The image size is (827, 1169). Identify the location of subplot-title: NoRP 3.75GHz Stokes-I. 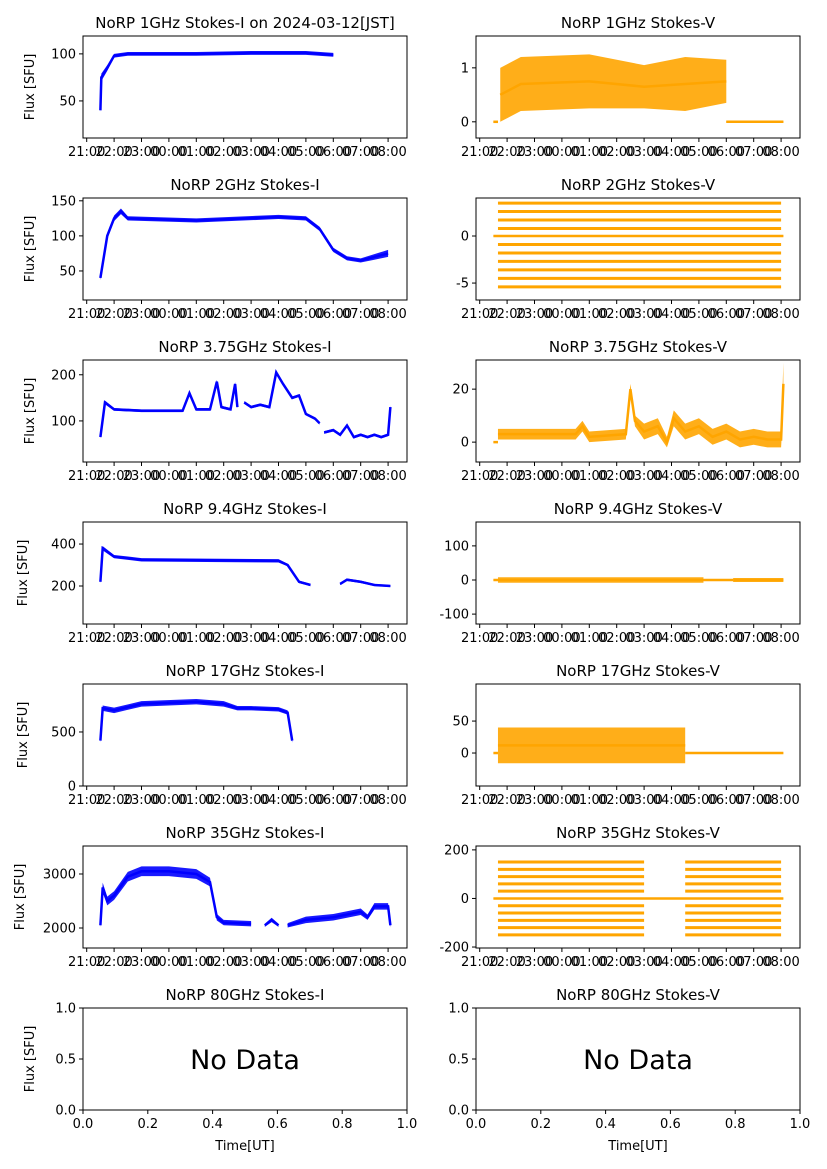
(244, 347).